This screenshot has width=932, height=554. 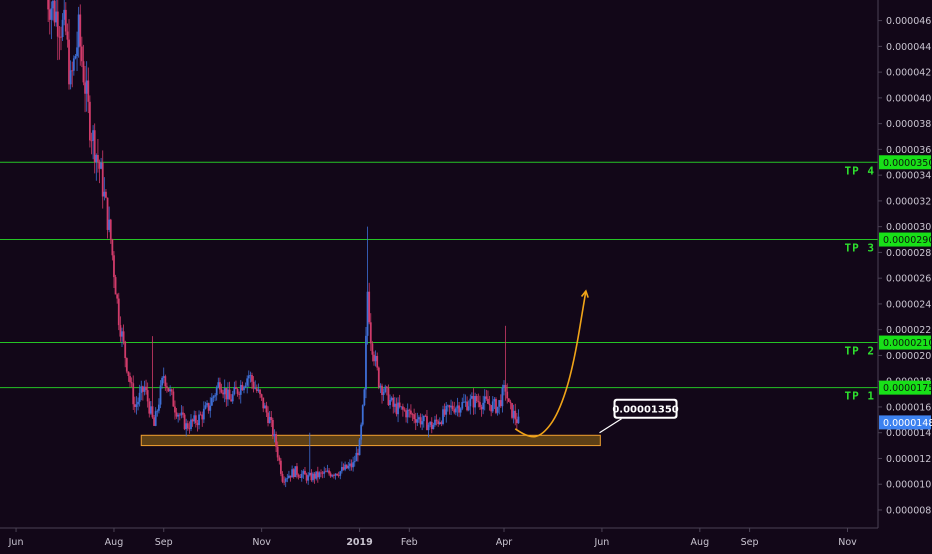 I want to click on support-zone, so click(x=370, y=440).